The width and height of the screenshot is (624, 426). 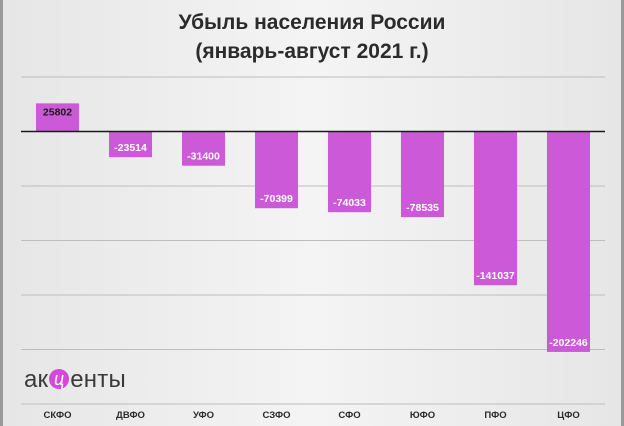 What do you see at coordinates (568, 415) in the screenshot?
I see `x-tick-label: ЦФО` at bounding box center [568, 415].